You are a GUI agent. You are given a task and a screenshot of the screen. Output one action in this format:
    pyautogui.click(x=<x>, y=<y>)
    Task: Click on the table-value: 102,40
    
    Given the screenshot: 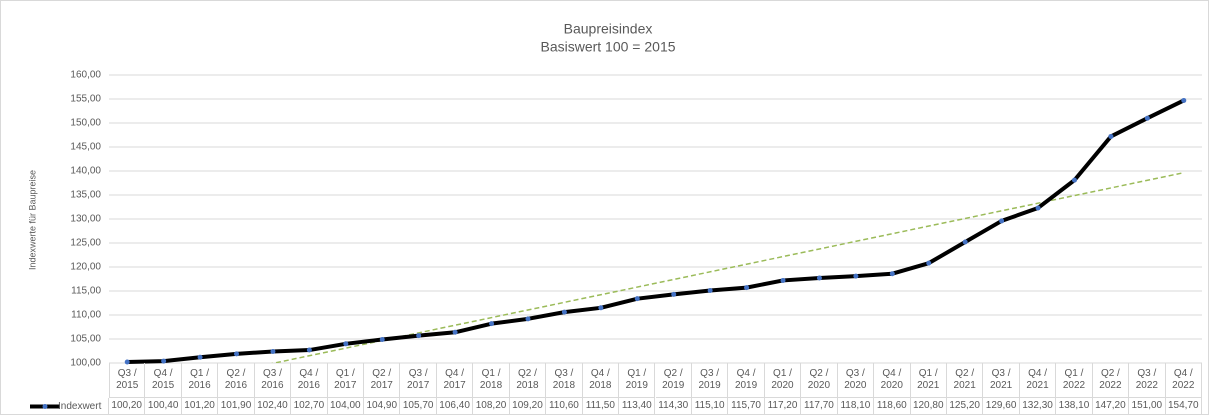 What is the action you would take?
    pyautogui.click(x=273, y=406)
    